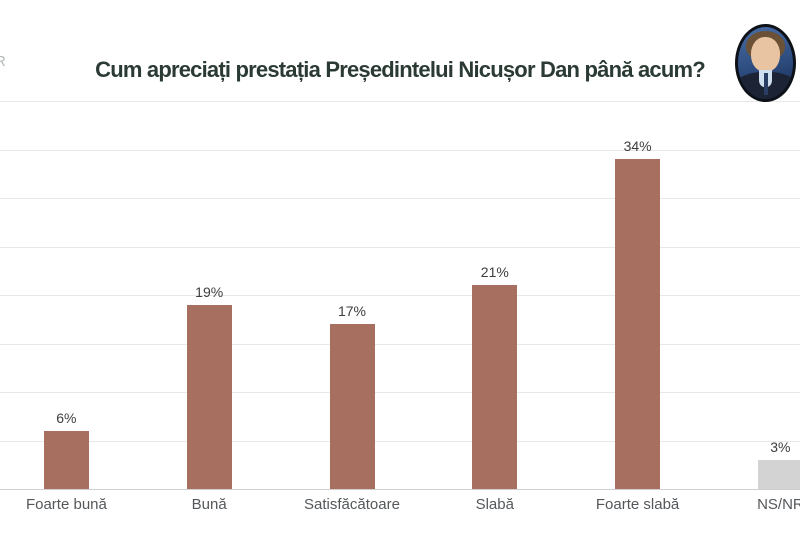  What do you see at coordinates (352, 311) in the screenshot?
I see `bar-value-label: 17%` at bounding box center [352, 311].